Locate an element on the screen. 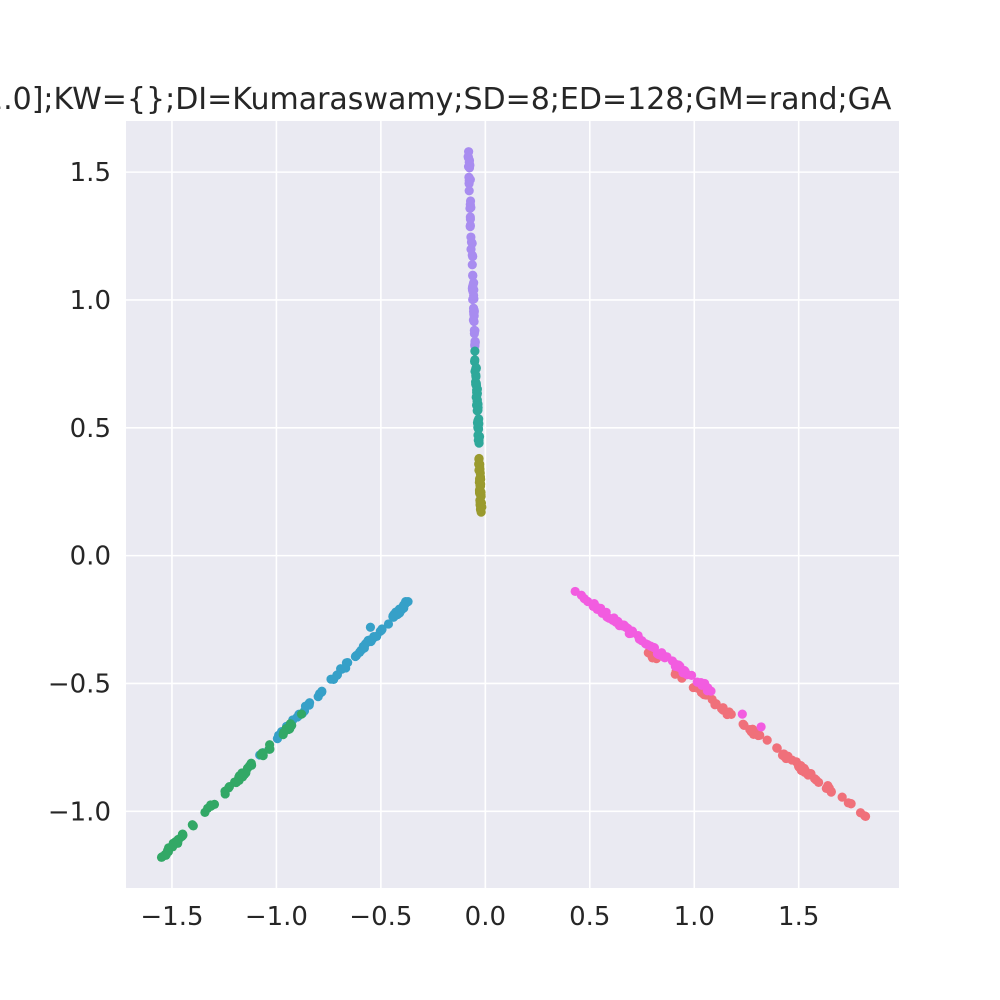 This screenshot has height=1000, width=1000. y-axis-ticks: −1.0 −0.5 0.0 0.5 1.0 1.5 is located at coordinates (79, 492).